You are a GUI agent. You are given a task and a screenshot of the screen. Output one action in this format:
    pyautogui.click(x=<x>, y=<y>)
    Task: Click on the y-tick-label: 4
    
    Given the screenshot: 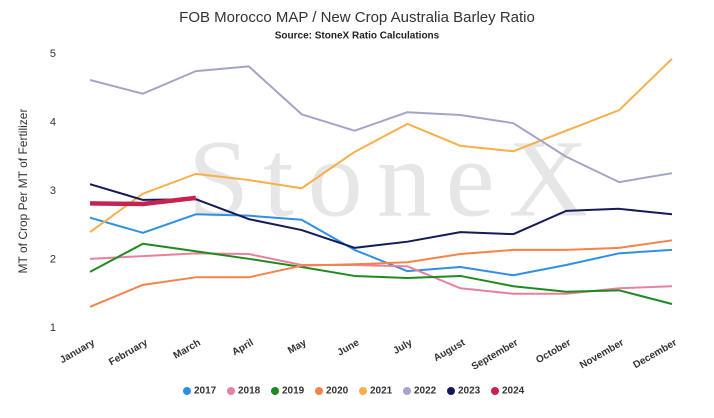 What is the action you would take?
    pyautogui.click(x=53, y=122)
    